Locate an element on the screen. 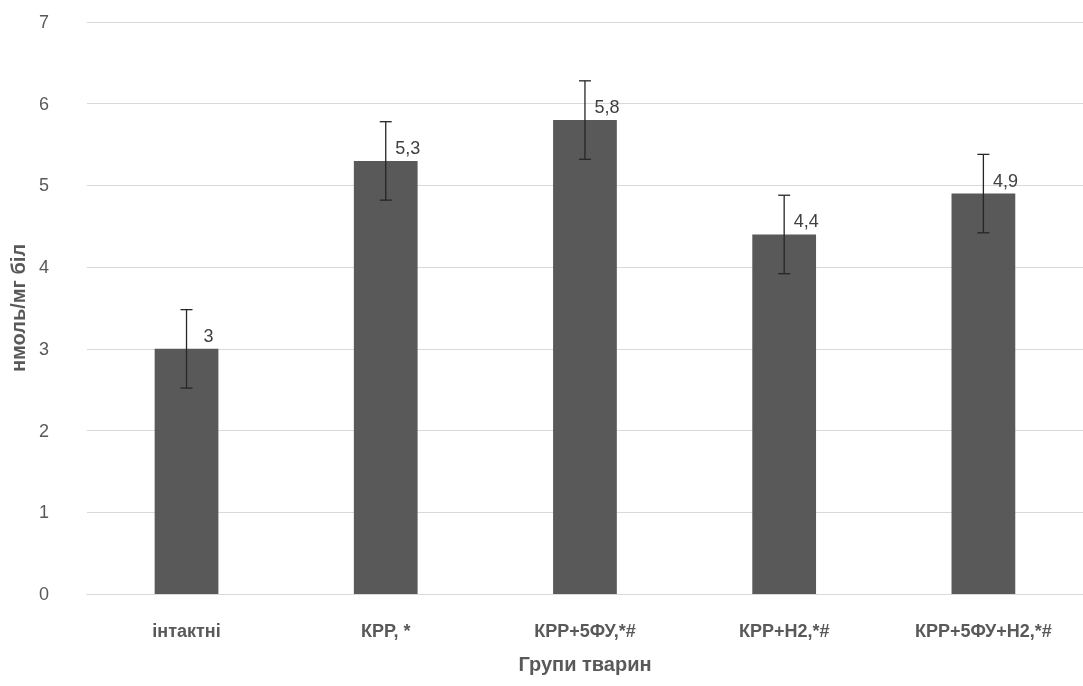  y-tick-label: 3 is located at coordinates (43, 348).